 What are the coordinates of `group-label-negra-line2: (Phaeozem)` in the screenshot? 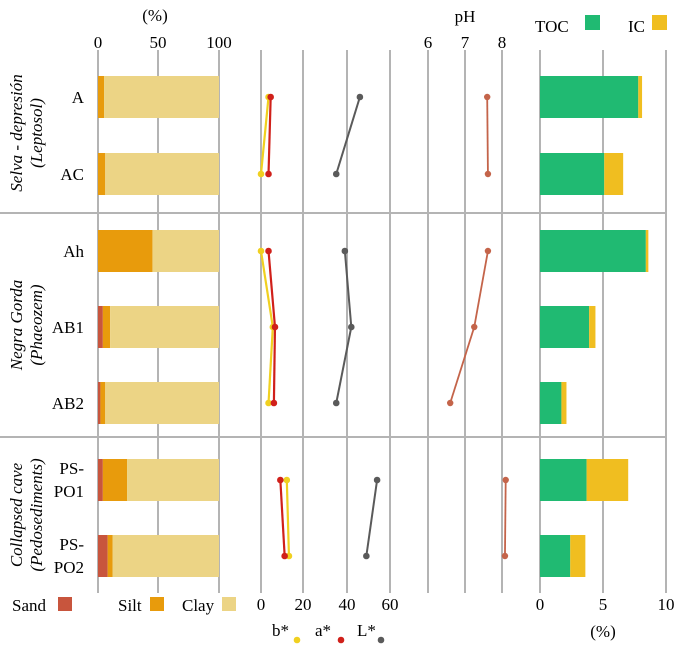 It's located at (36, 325).